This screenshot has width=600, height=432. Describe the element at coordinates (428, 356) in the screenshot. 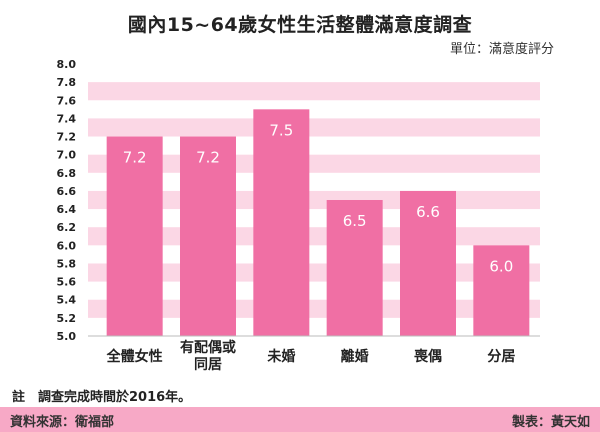

I see `x-category-label: 喪偶` at that location.